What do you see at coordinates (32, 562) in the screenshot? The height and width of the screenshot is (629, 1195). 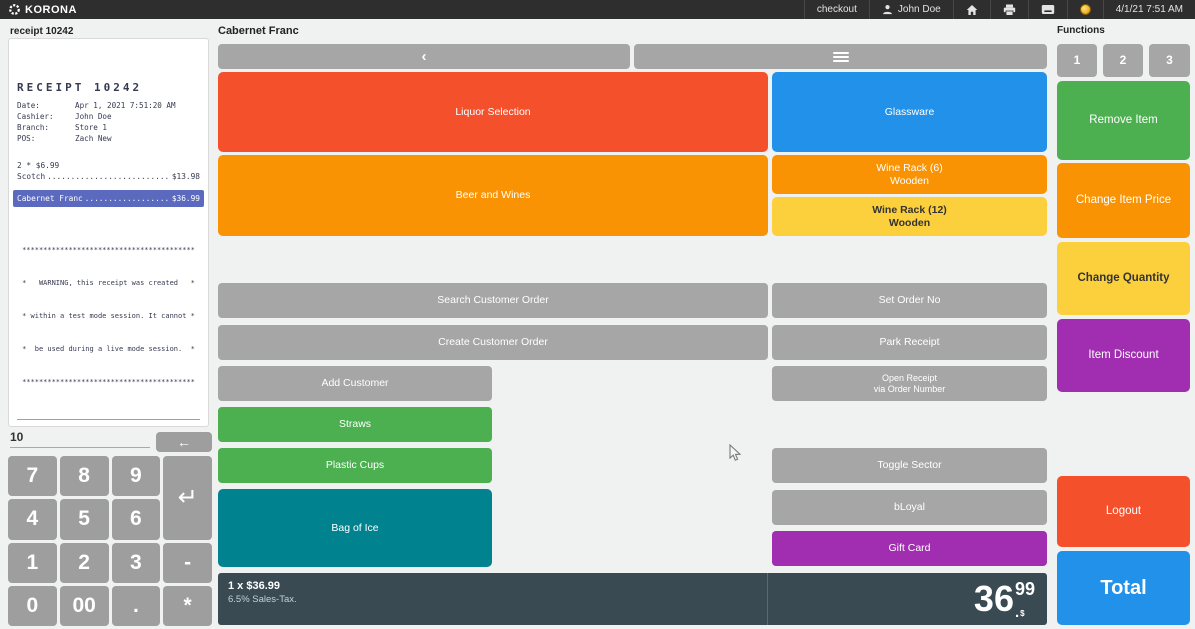 I see `key-1: 1` at bounding box center [32, 562].